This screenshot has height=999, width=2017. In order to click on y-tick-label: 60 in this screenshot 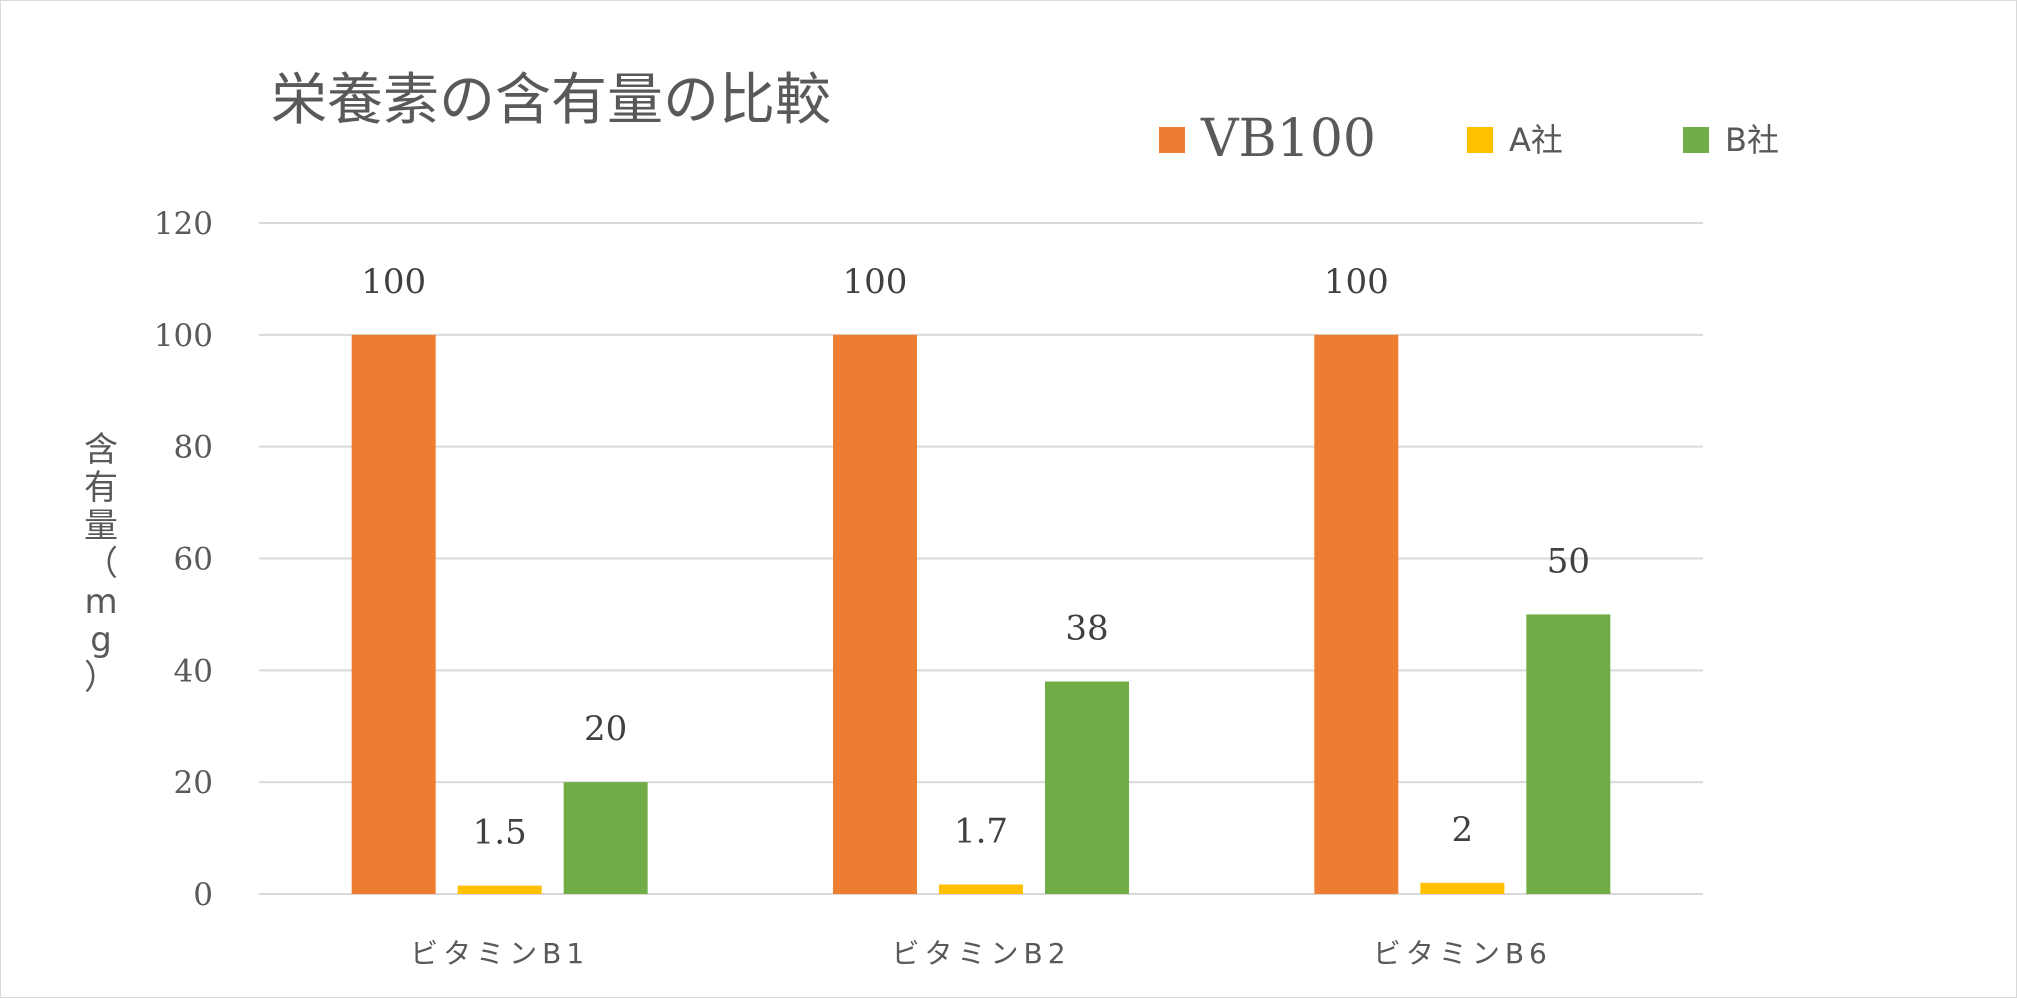, I will do `click(193, 560)`.